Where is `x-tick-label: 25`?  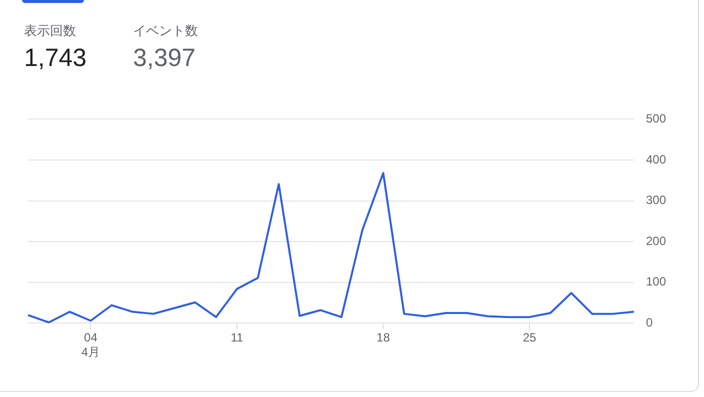
x-tick-label: 25 is located at coordinates (529, 337).